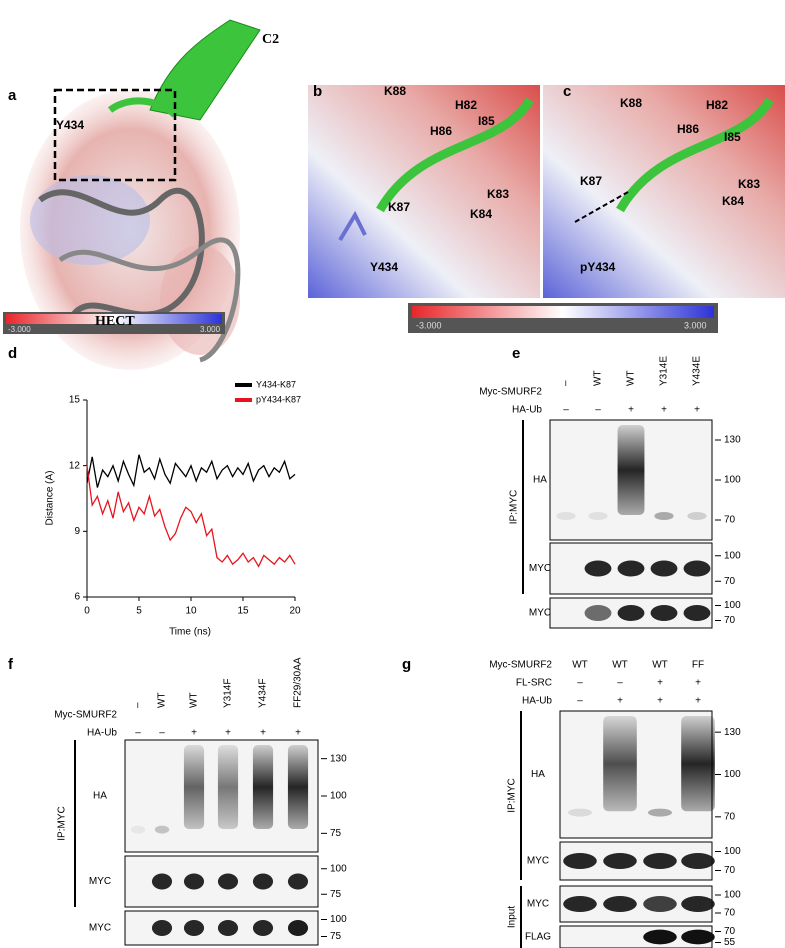  I want to click on x-tick-label: 20, so click(295, 611).